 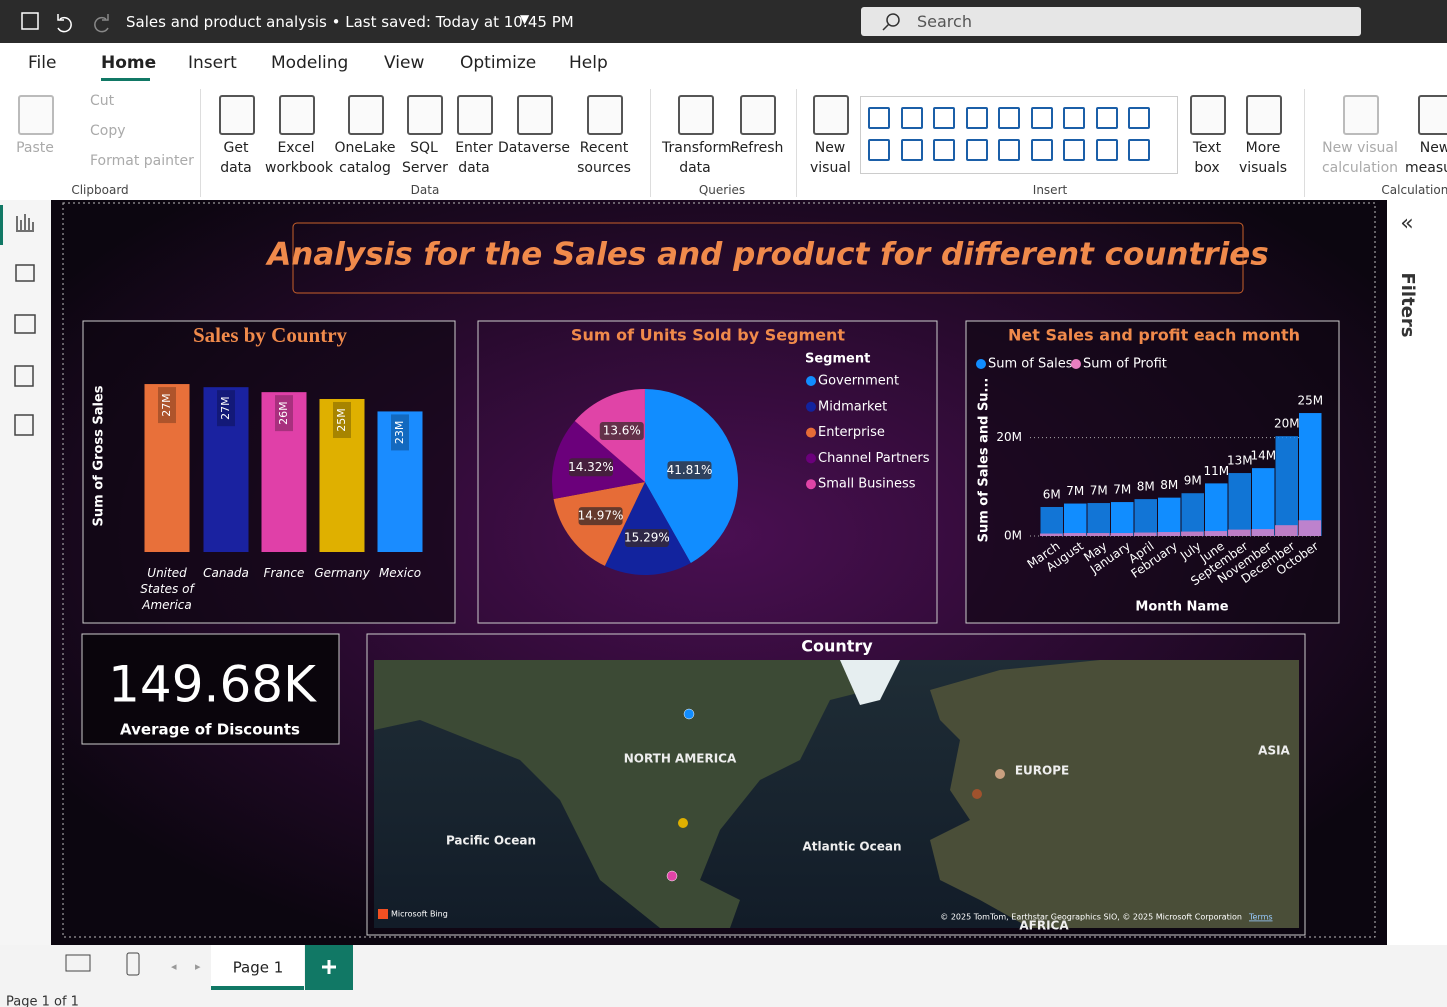 I want to click on table-view, so click(x=25, y=273).